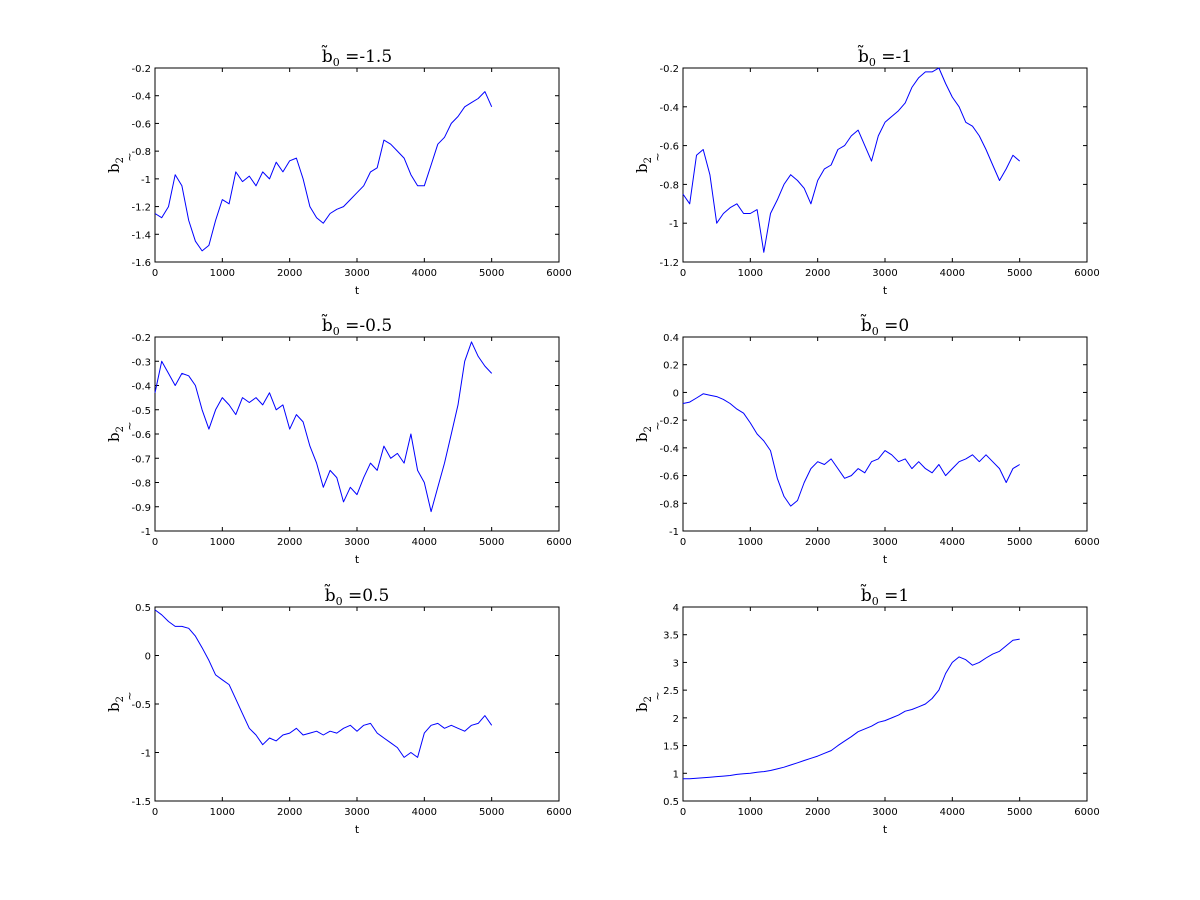  What do you see at coordinates (676, 774) in the screenshot?
I see `y-tick-label: 1` at bounding box center [676, 774].